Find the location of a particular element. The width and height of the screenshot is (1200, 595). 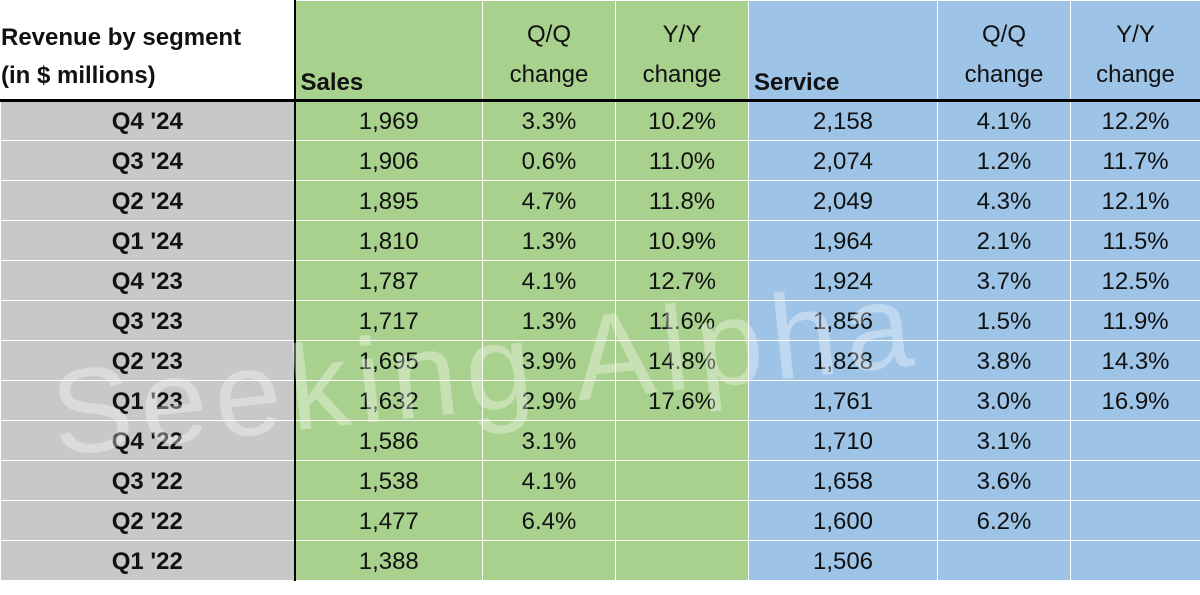

period-cell: Q4 '23 is located at coordinates (147, 280).